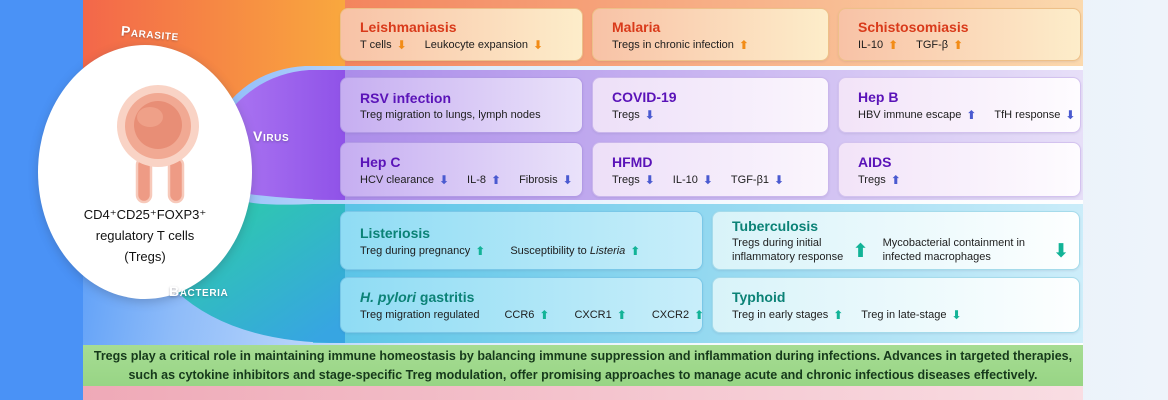 The height and width of the screenshot is (400, 1168). Describe the element at coordinates (477, 179) in the screenshot. I see `entry-text: IL-8` at that location.